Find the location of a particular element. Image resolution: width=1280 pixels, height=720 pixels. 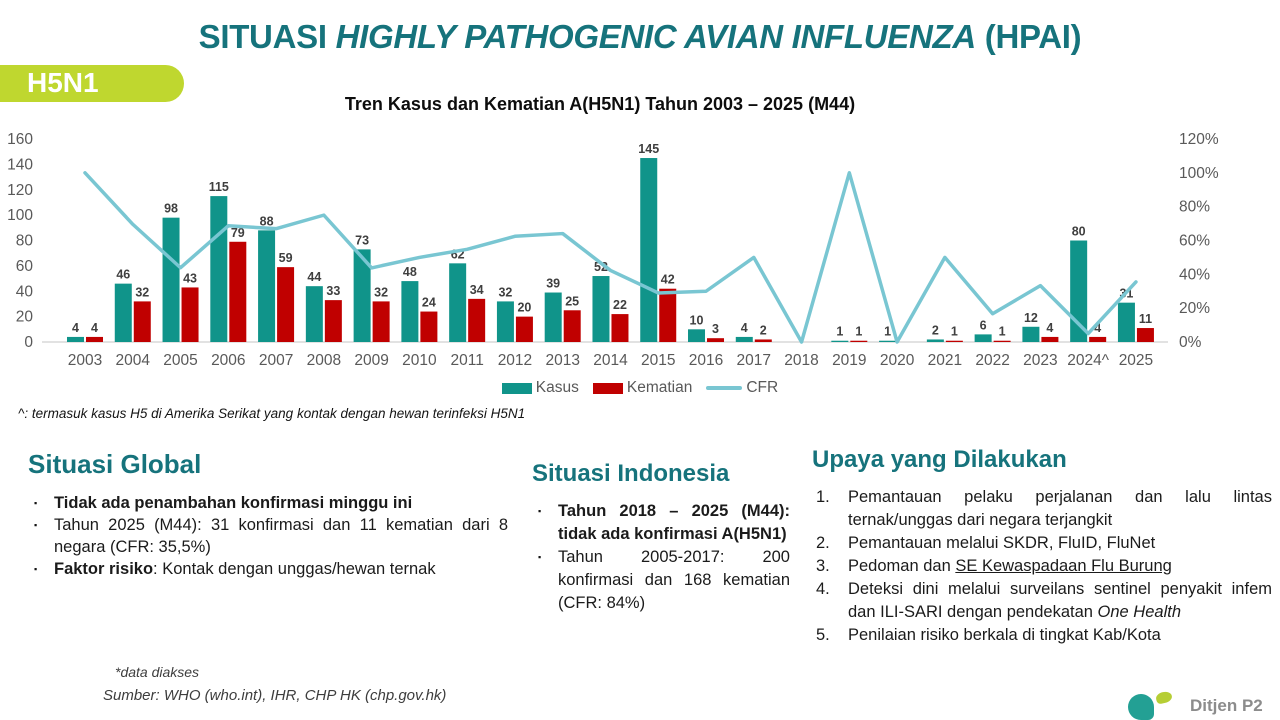

bar-label-kematian: 1 is located at coordinates (1002, 332).